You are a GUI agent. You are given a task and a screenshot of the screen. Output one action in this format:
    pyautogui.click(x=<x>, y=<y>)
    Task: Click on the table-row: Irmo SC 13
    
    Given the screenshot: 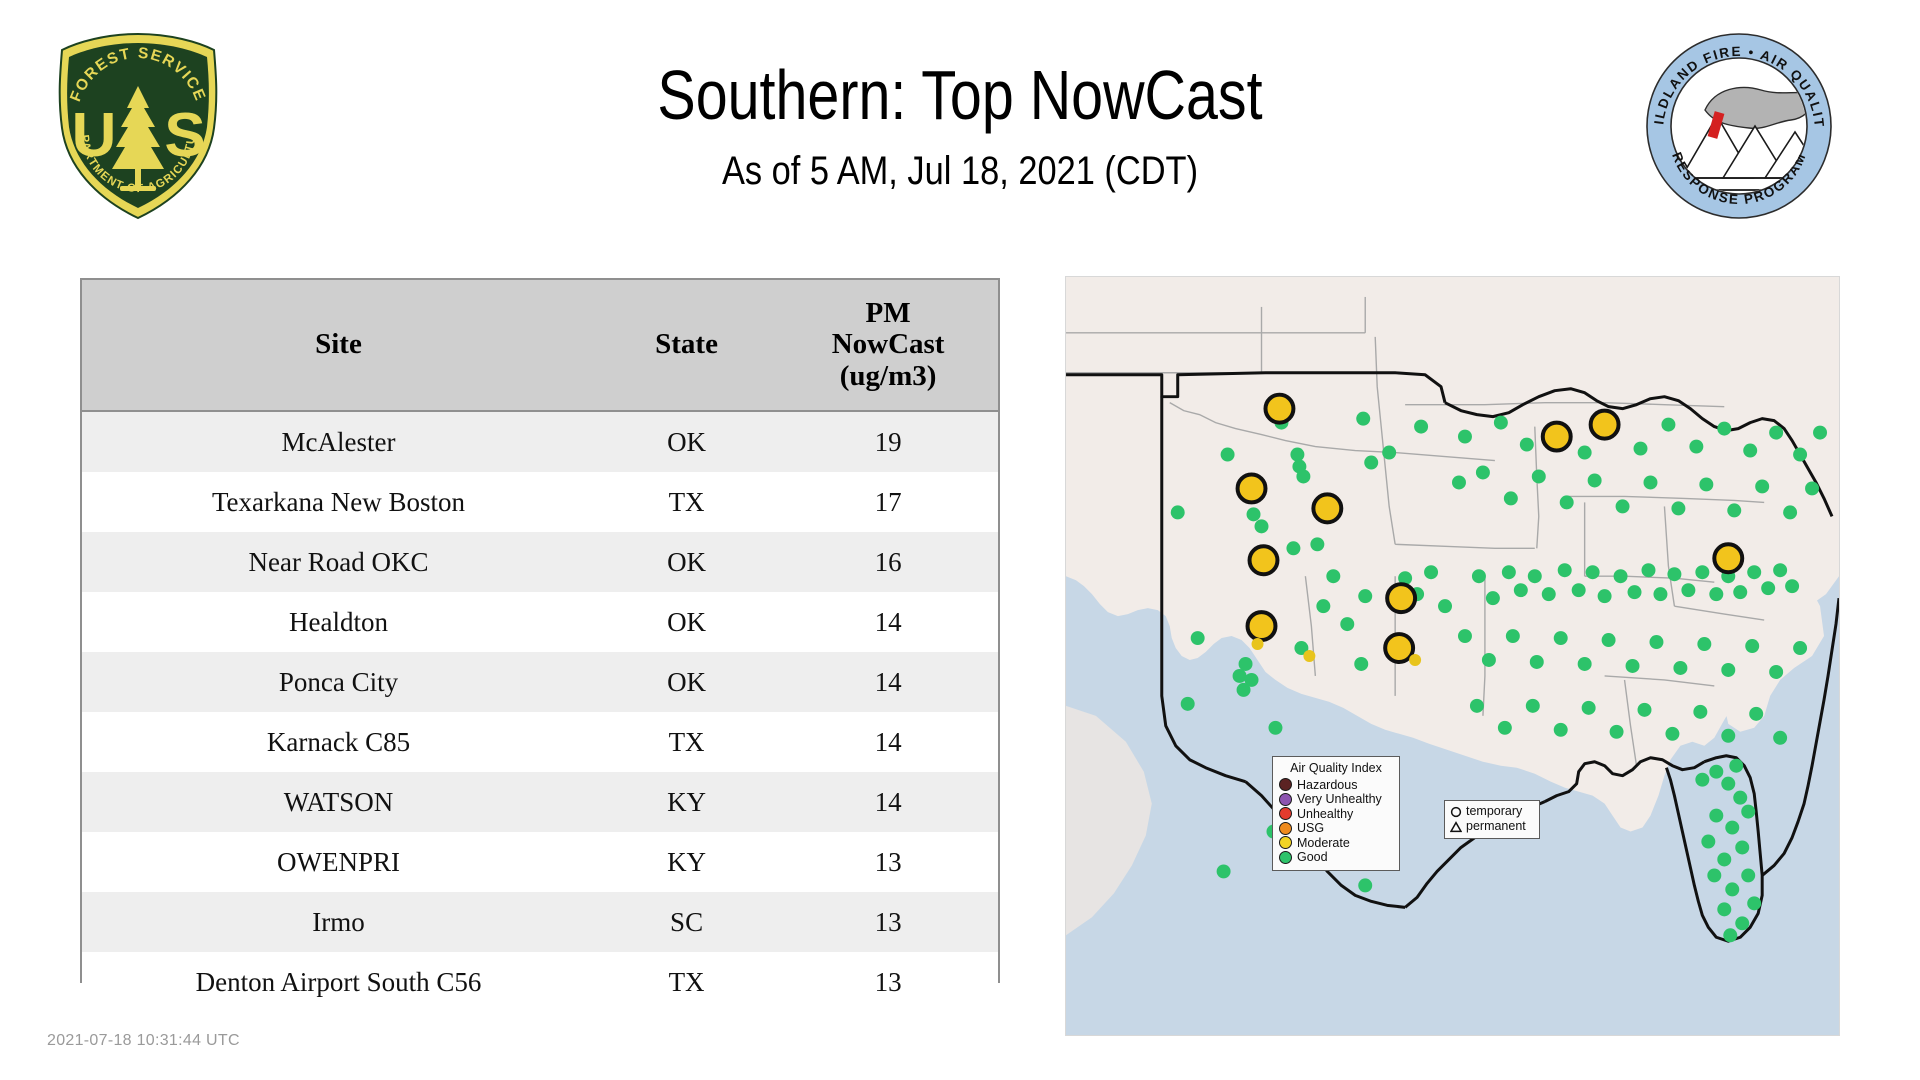 What is the action you would take?
    pyautogui.click(x=540, y=922)
    